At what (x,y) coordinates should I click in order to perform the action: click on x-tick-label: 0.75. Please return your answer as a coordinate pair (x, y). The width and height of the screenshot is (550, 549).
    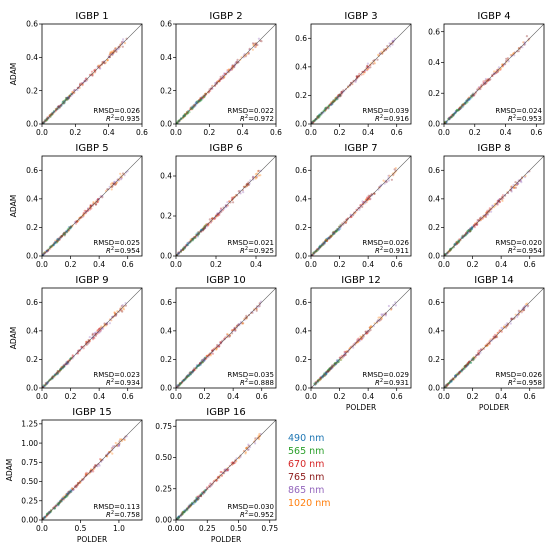
    Looking at the image, I should click on (269, 528).